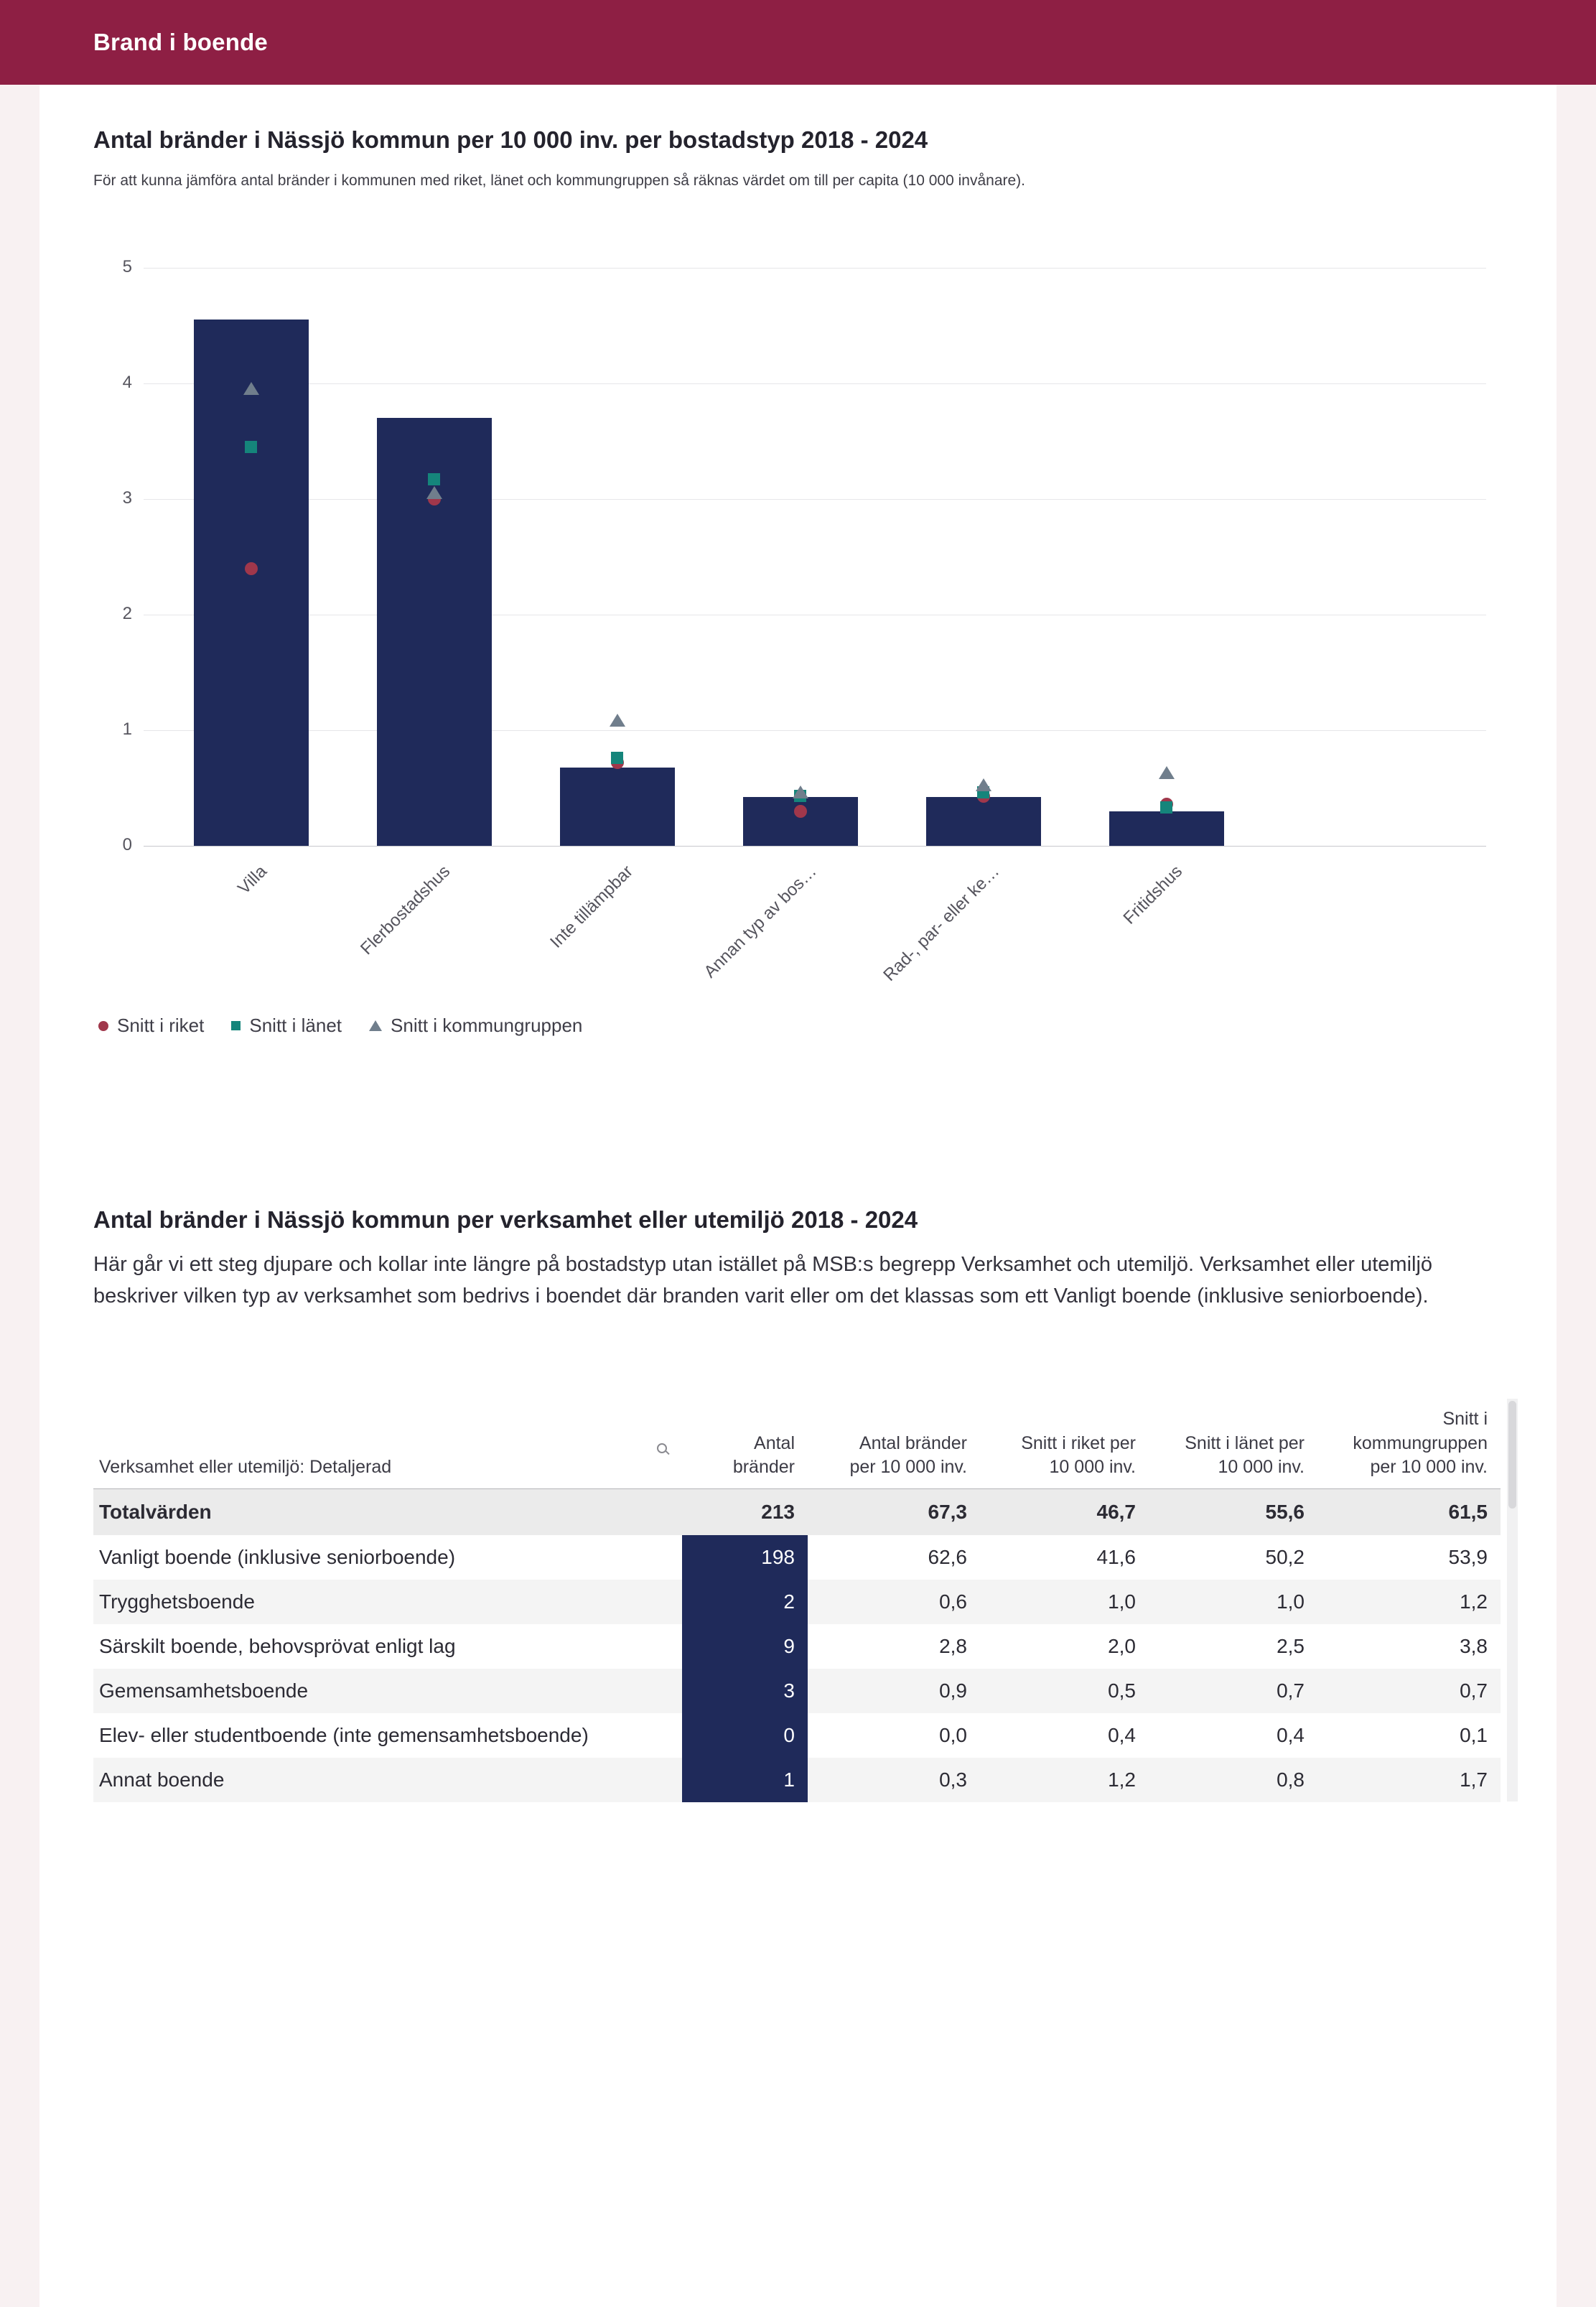 Image resolution: width=1596 pixels, height=2307 pixels. What do you see at coordinates (1285, 1512) in the screenshot?
I see `value-cell: 55,6` at bounding box center [1285, 1512].